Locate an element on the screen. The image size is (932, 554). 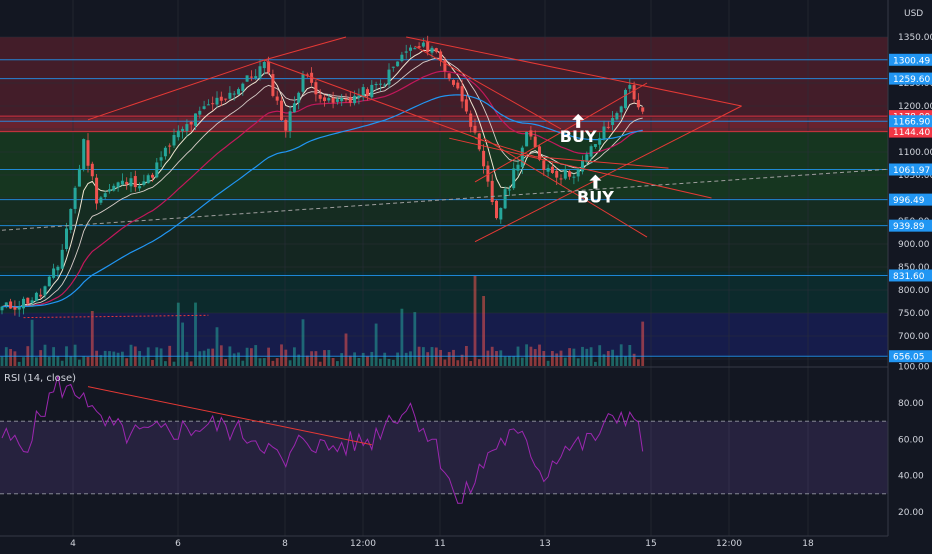
level-badge-label: 939.89 is located at coordinates (909, 227).